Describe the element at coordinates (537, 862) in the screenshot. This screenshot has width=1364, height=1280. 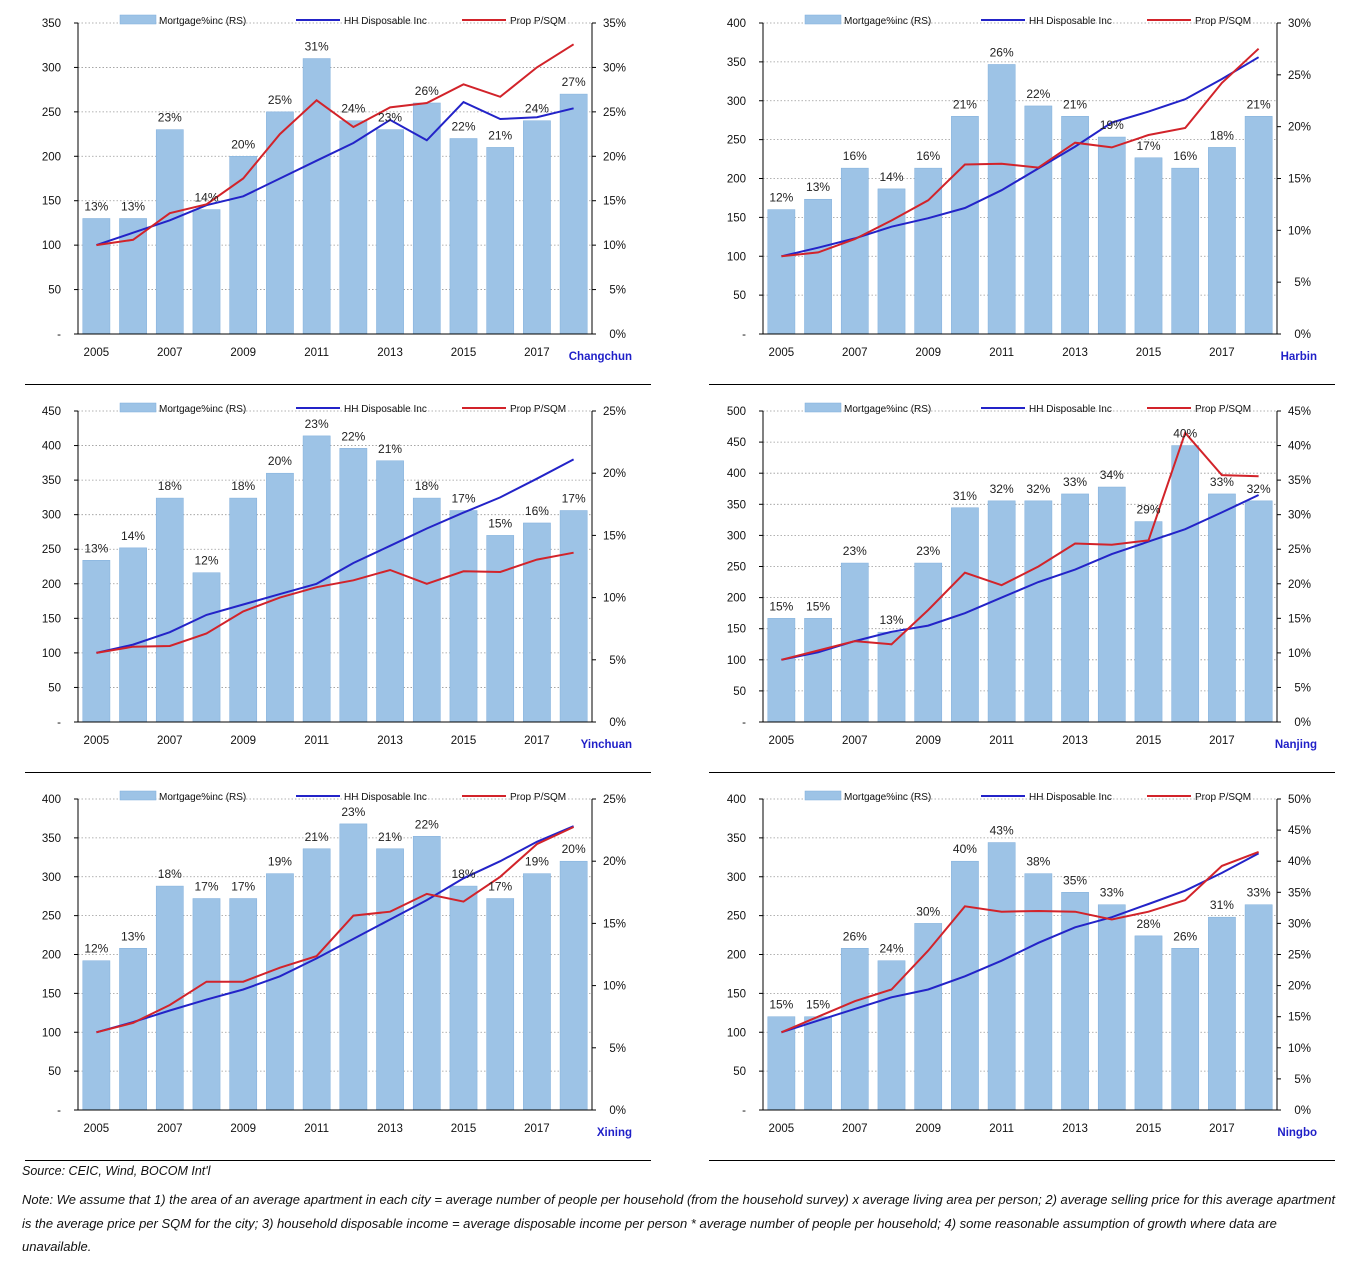
I see `bar-data-label: 19%` at that location.